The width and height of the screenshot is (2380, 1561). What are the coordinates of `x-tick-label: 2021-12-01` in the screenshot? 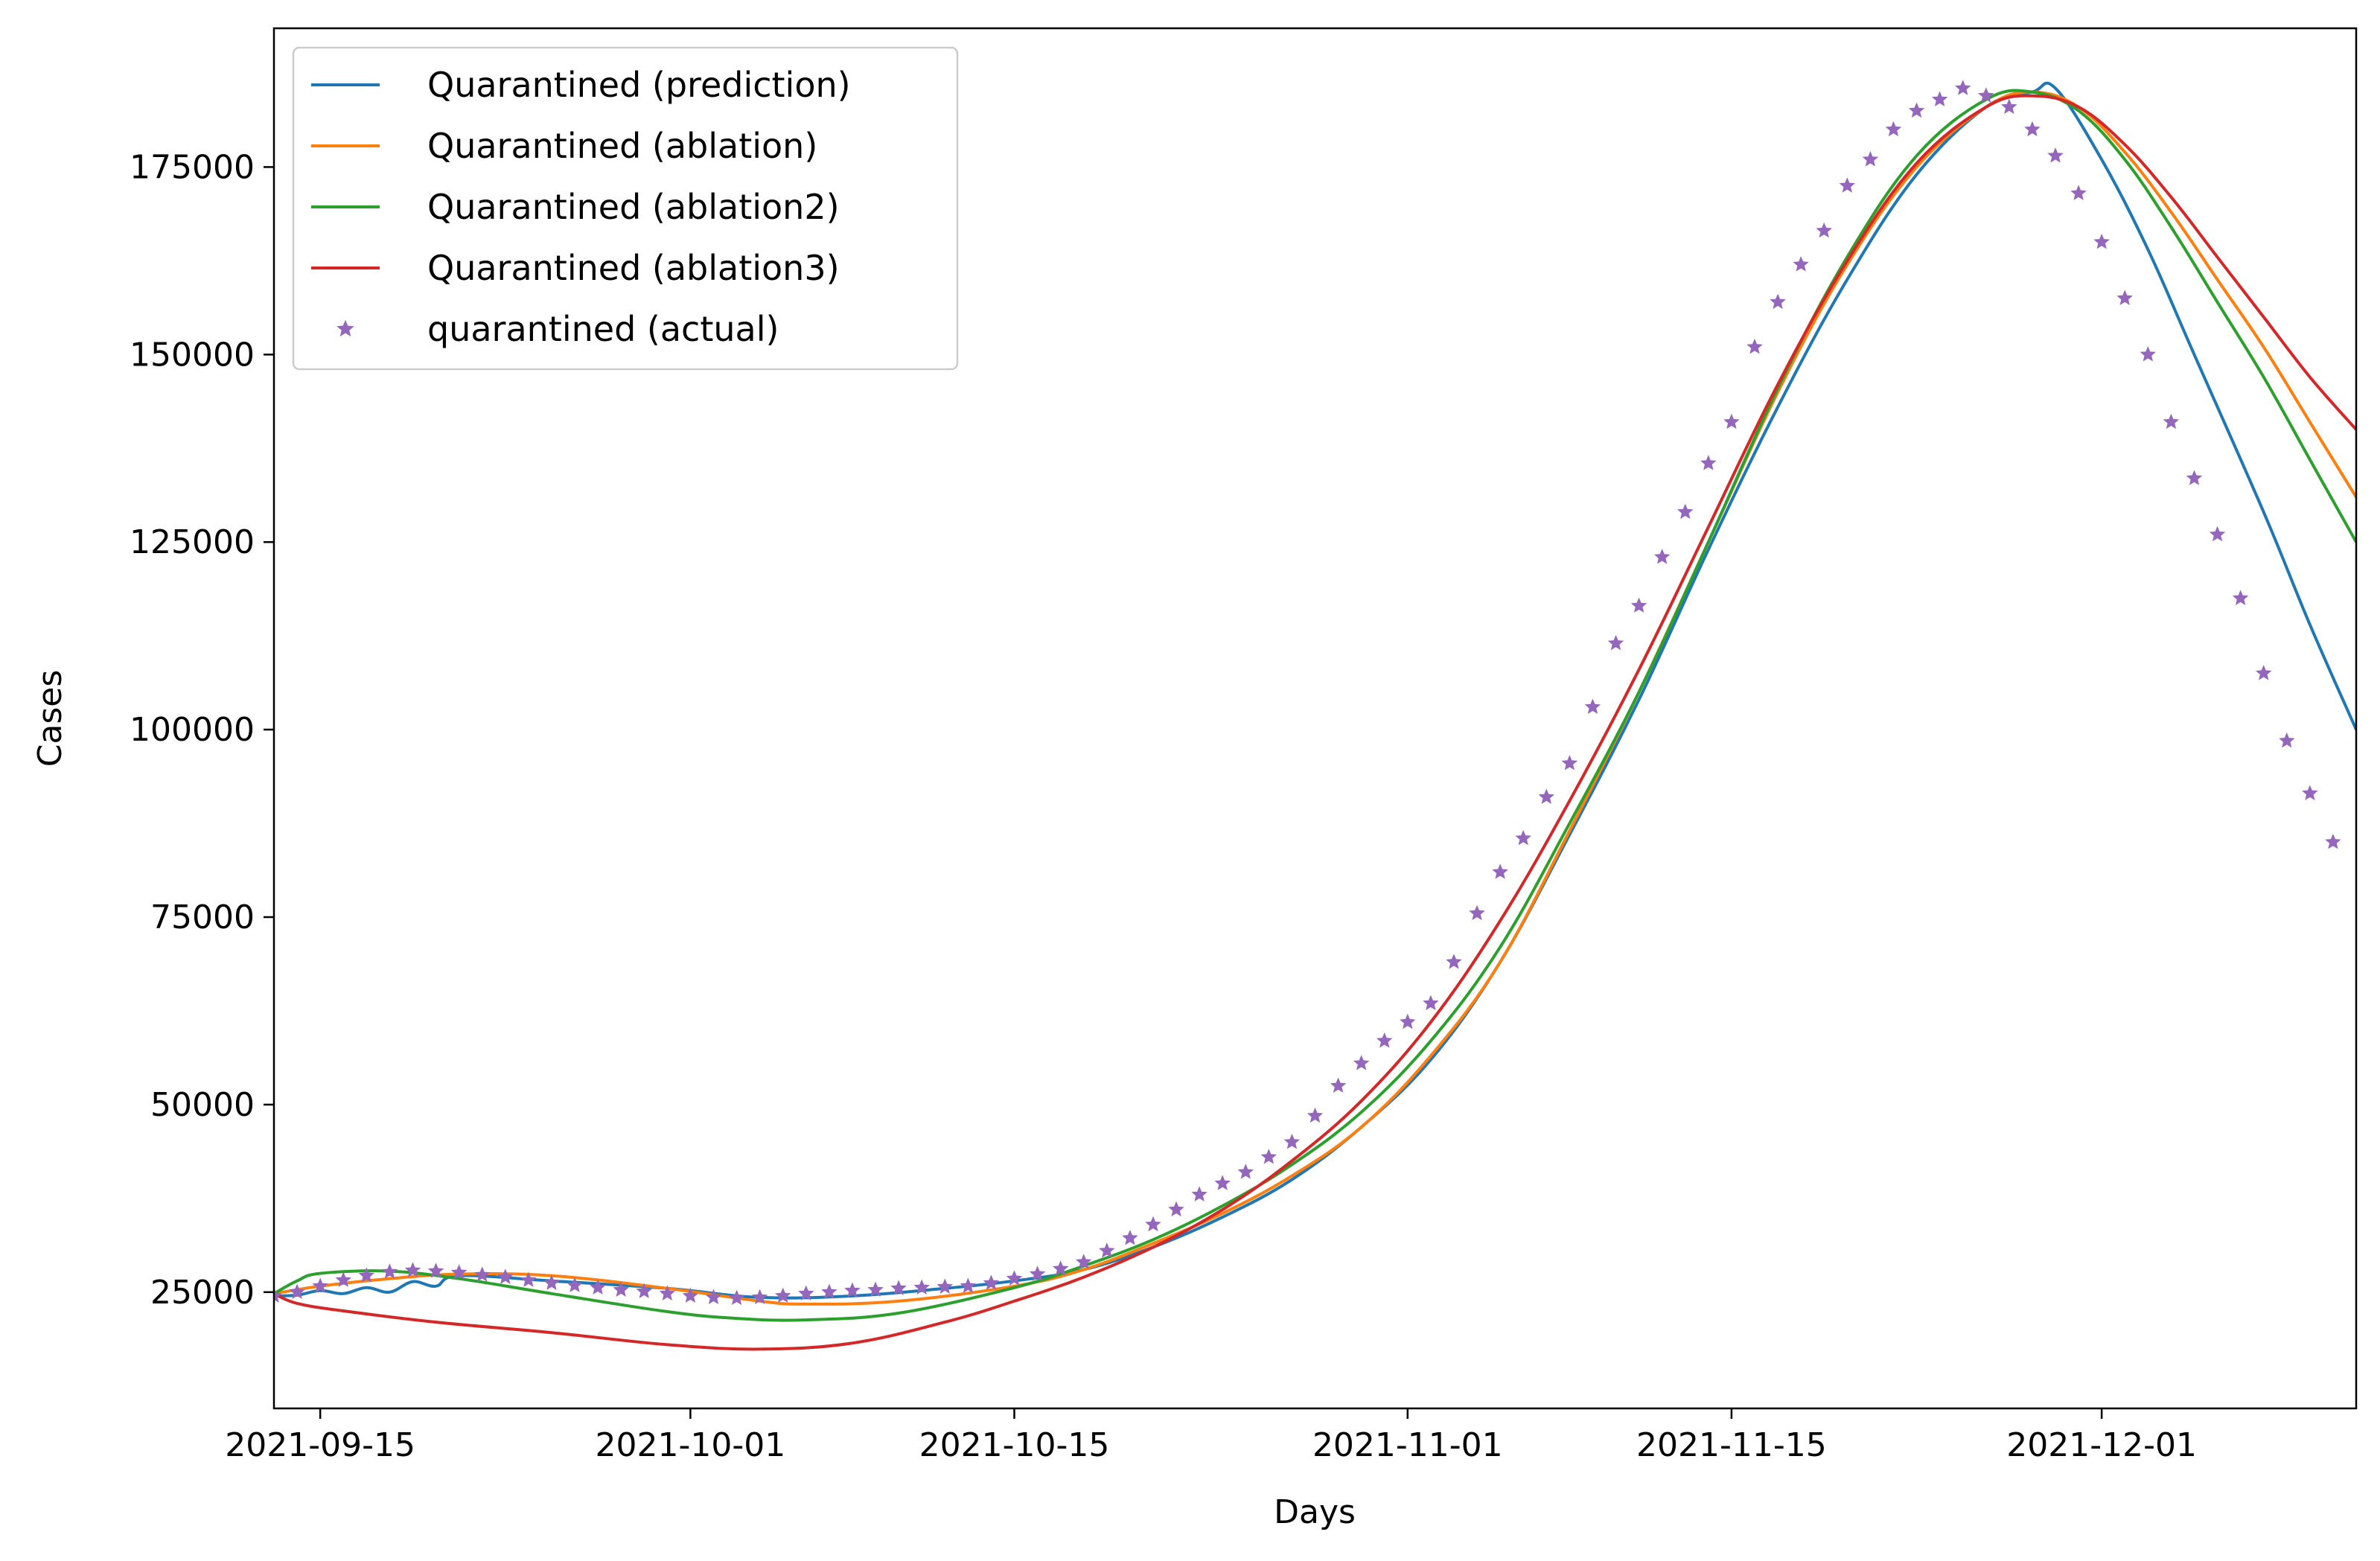 It's located at (2101, 1445).